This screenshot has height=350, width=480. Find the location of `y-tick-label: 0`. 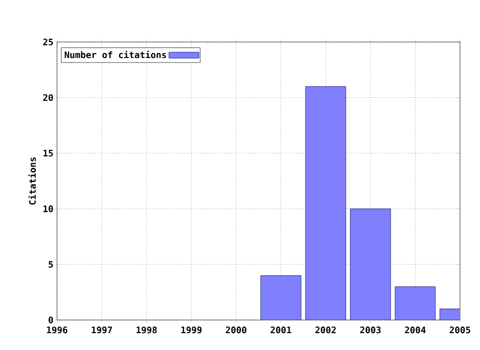

y-tick-label: 0 is located at coordinates (50, 320).